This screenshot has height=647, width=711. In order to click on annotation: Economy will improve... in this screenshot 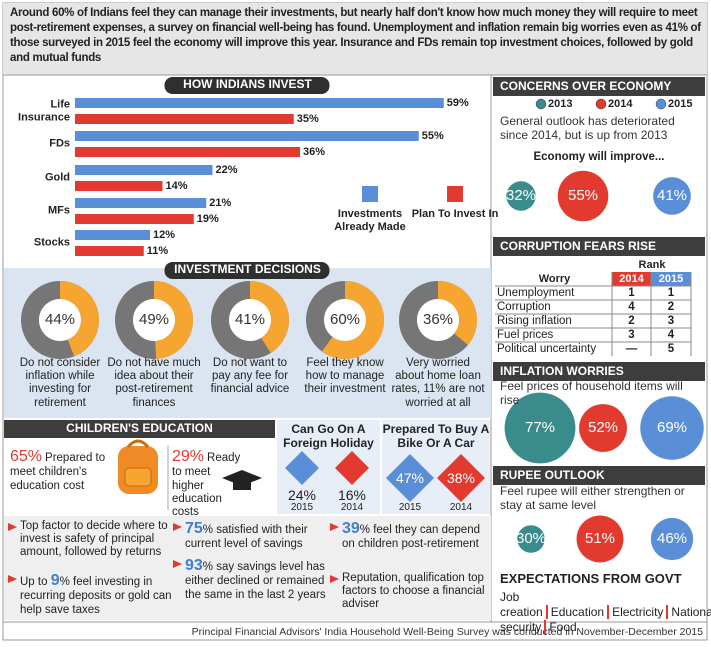, I will do `click(599, 157)`.